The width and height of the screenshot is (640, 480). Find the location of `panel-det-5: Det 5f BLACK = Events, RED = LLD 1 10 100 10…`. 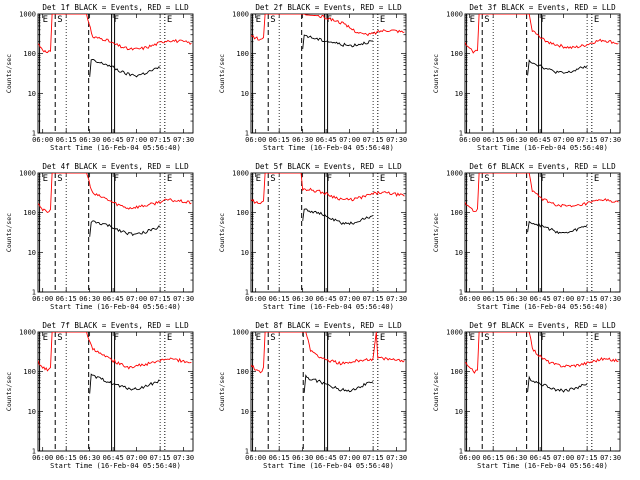

panel-det-5: Det 5f BLACK = Events, RED = LLD 1 10 100 10… is located at coordinates (312, 236).